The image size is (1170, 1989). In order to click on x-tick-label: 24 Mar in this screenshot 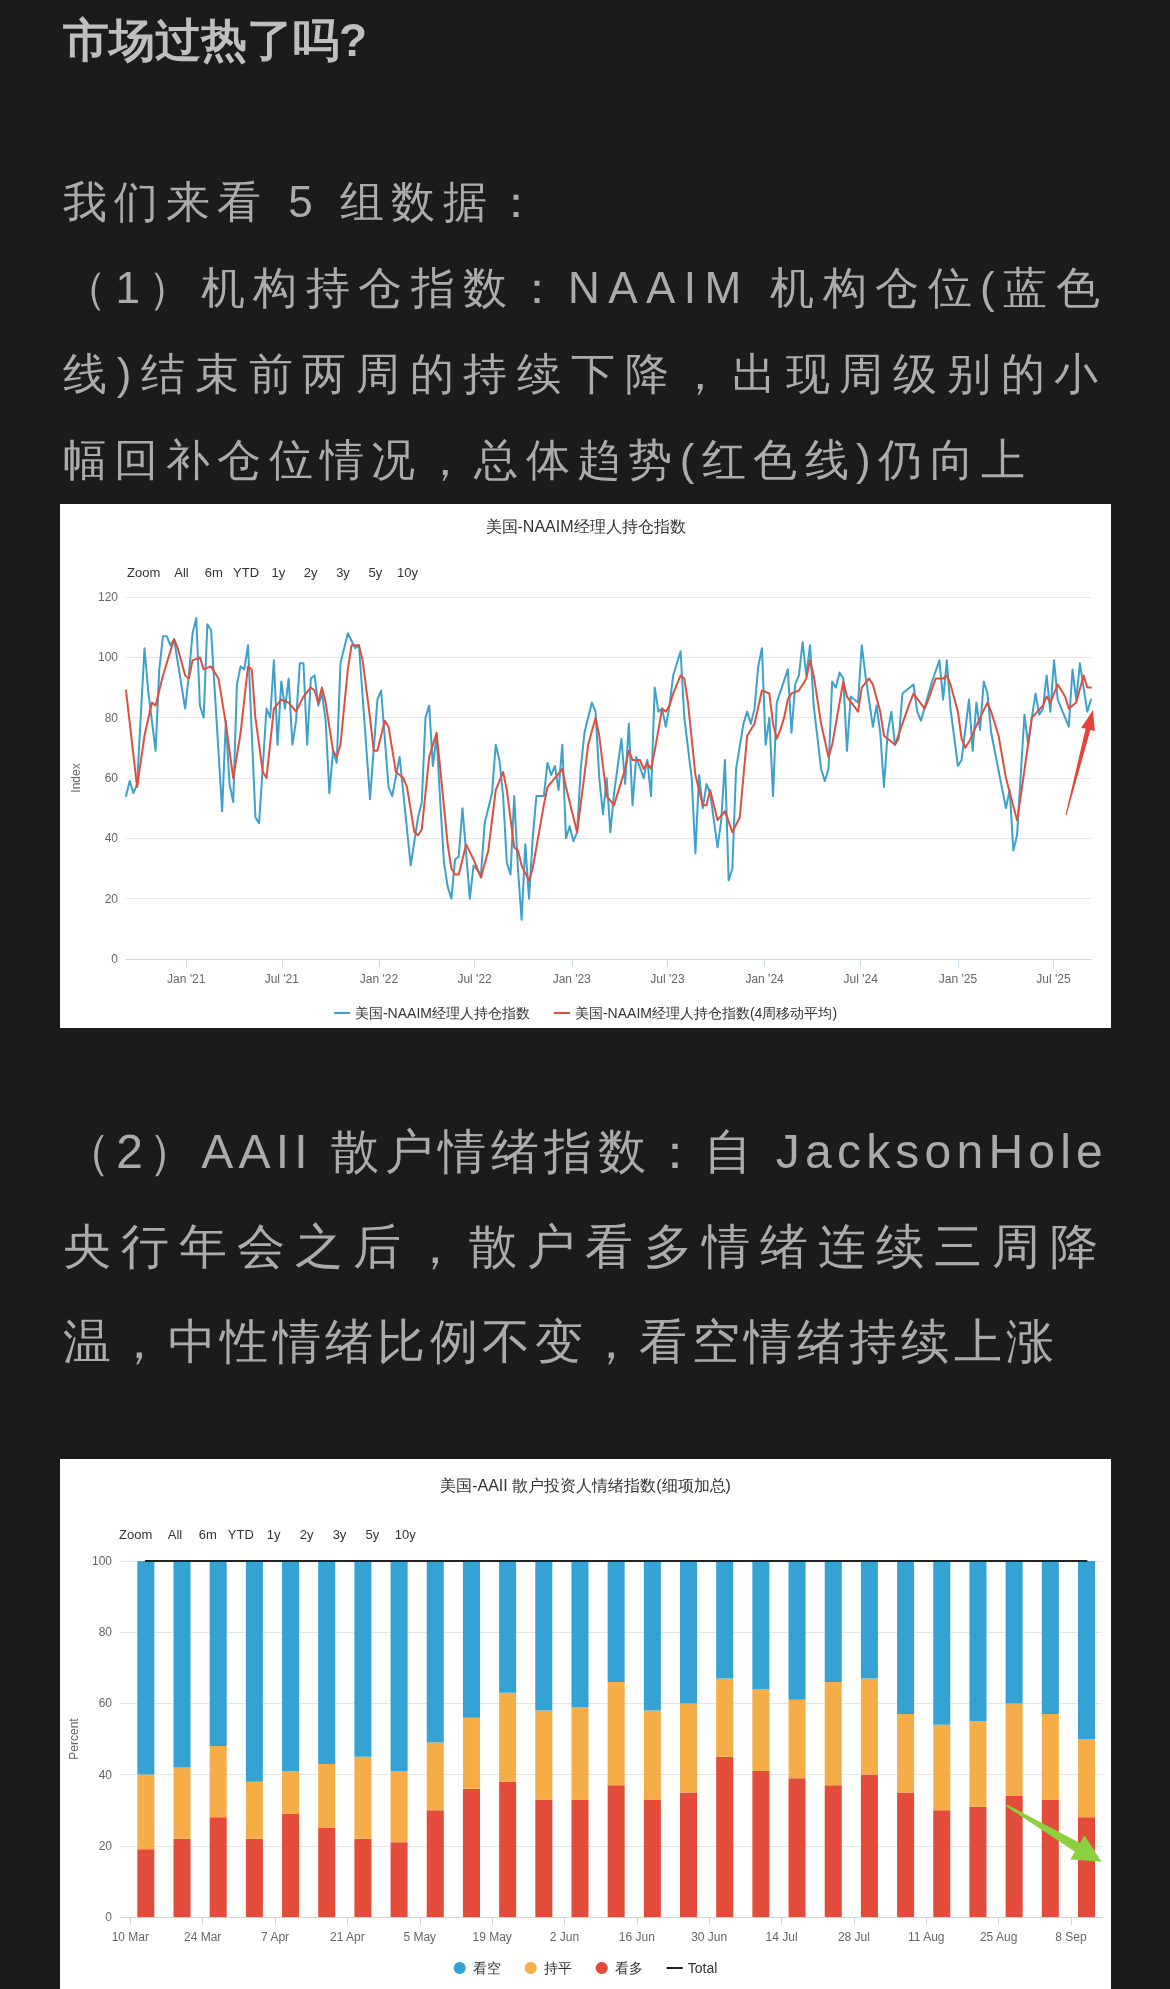, I will do `click(203, 1937)`.